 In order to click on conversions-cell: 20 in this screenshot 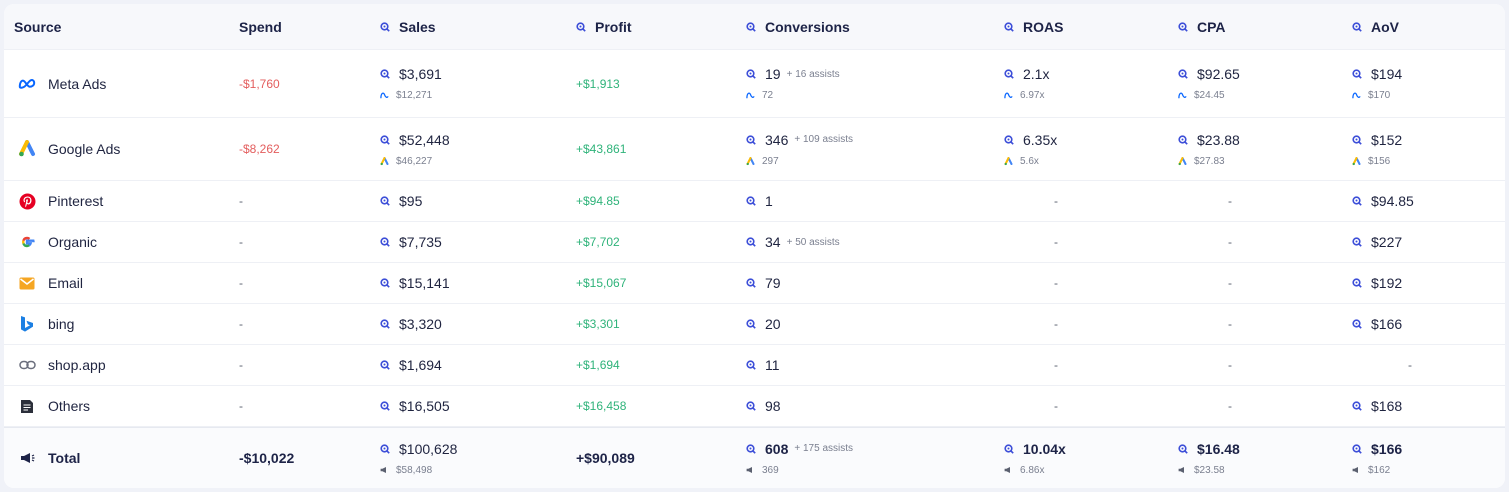, I will do `click(865, 324)`.